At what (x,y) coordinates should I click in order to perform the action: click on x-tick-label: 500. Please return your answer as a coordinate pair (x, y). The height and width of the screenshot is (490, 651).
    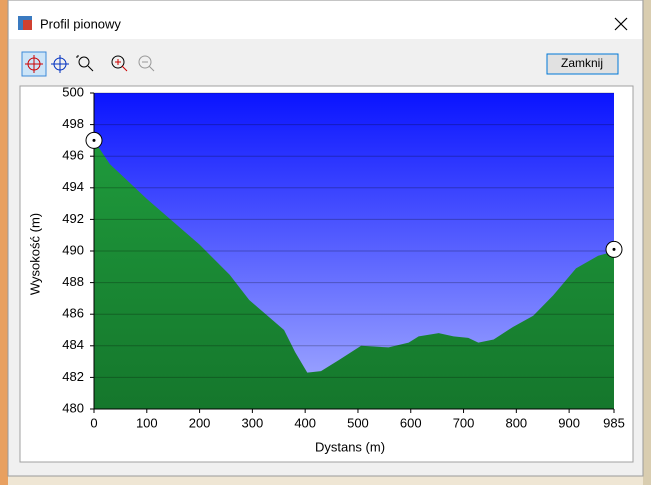
    Looking at the image, I should click on (358, 422).